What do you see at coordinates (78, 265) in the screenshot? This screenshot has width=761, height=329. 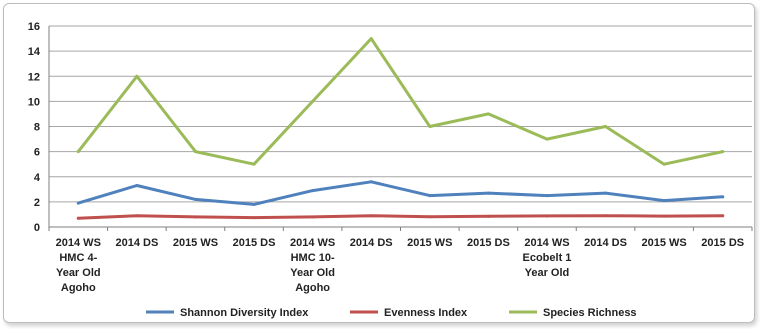 I see `x-tick-label: 2014 WS HMC 4- Year Old Agoho` at bounding box center [78, 265].